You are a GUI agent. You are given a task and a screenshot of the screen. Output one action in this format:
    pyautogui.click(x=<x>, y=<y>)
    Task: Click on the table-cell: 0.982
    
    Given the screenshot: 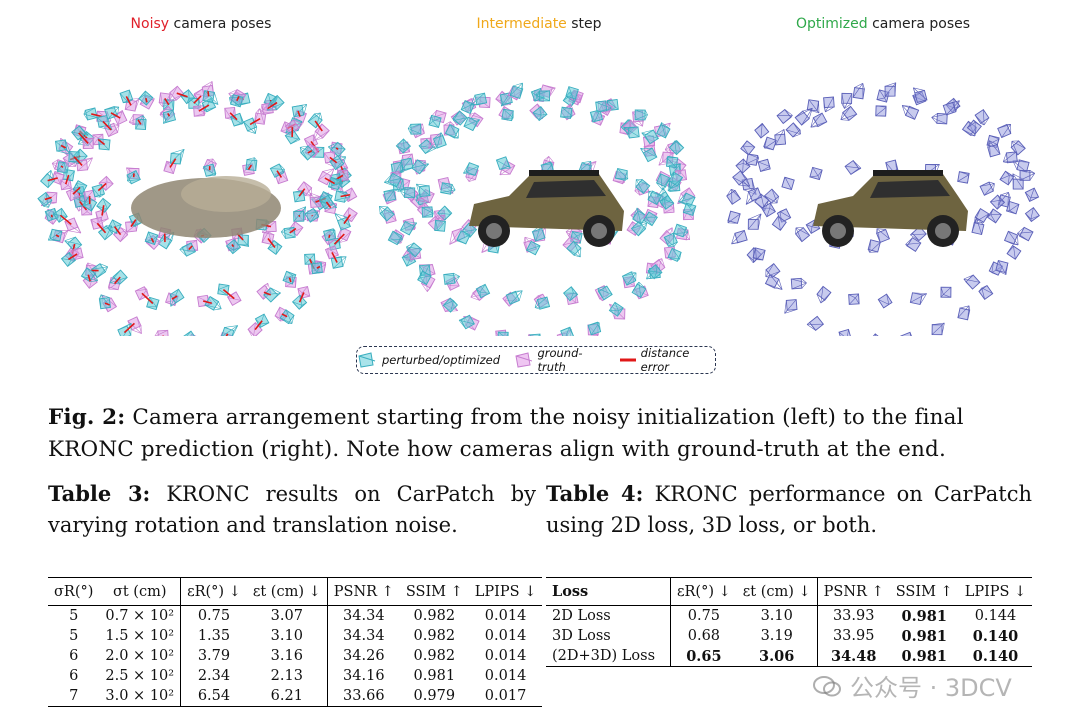 What is the action you would take?
    pyautogui.click(x=434, y=656)
    